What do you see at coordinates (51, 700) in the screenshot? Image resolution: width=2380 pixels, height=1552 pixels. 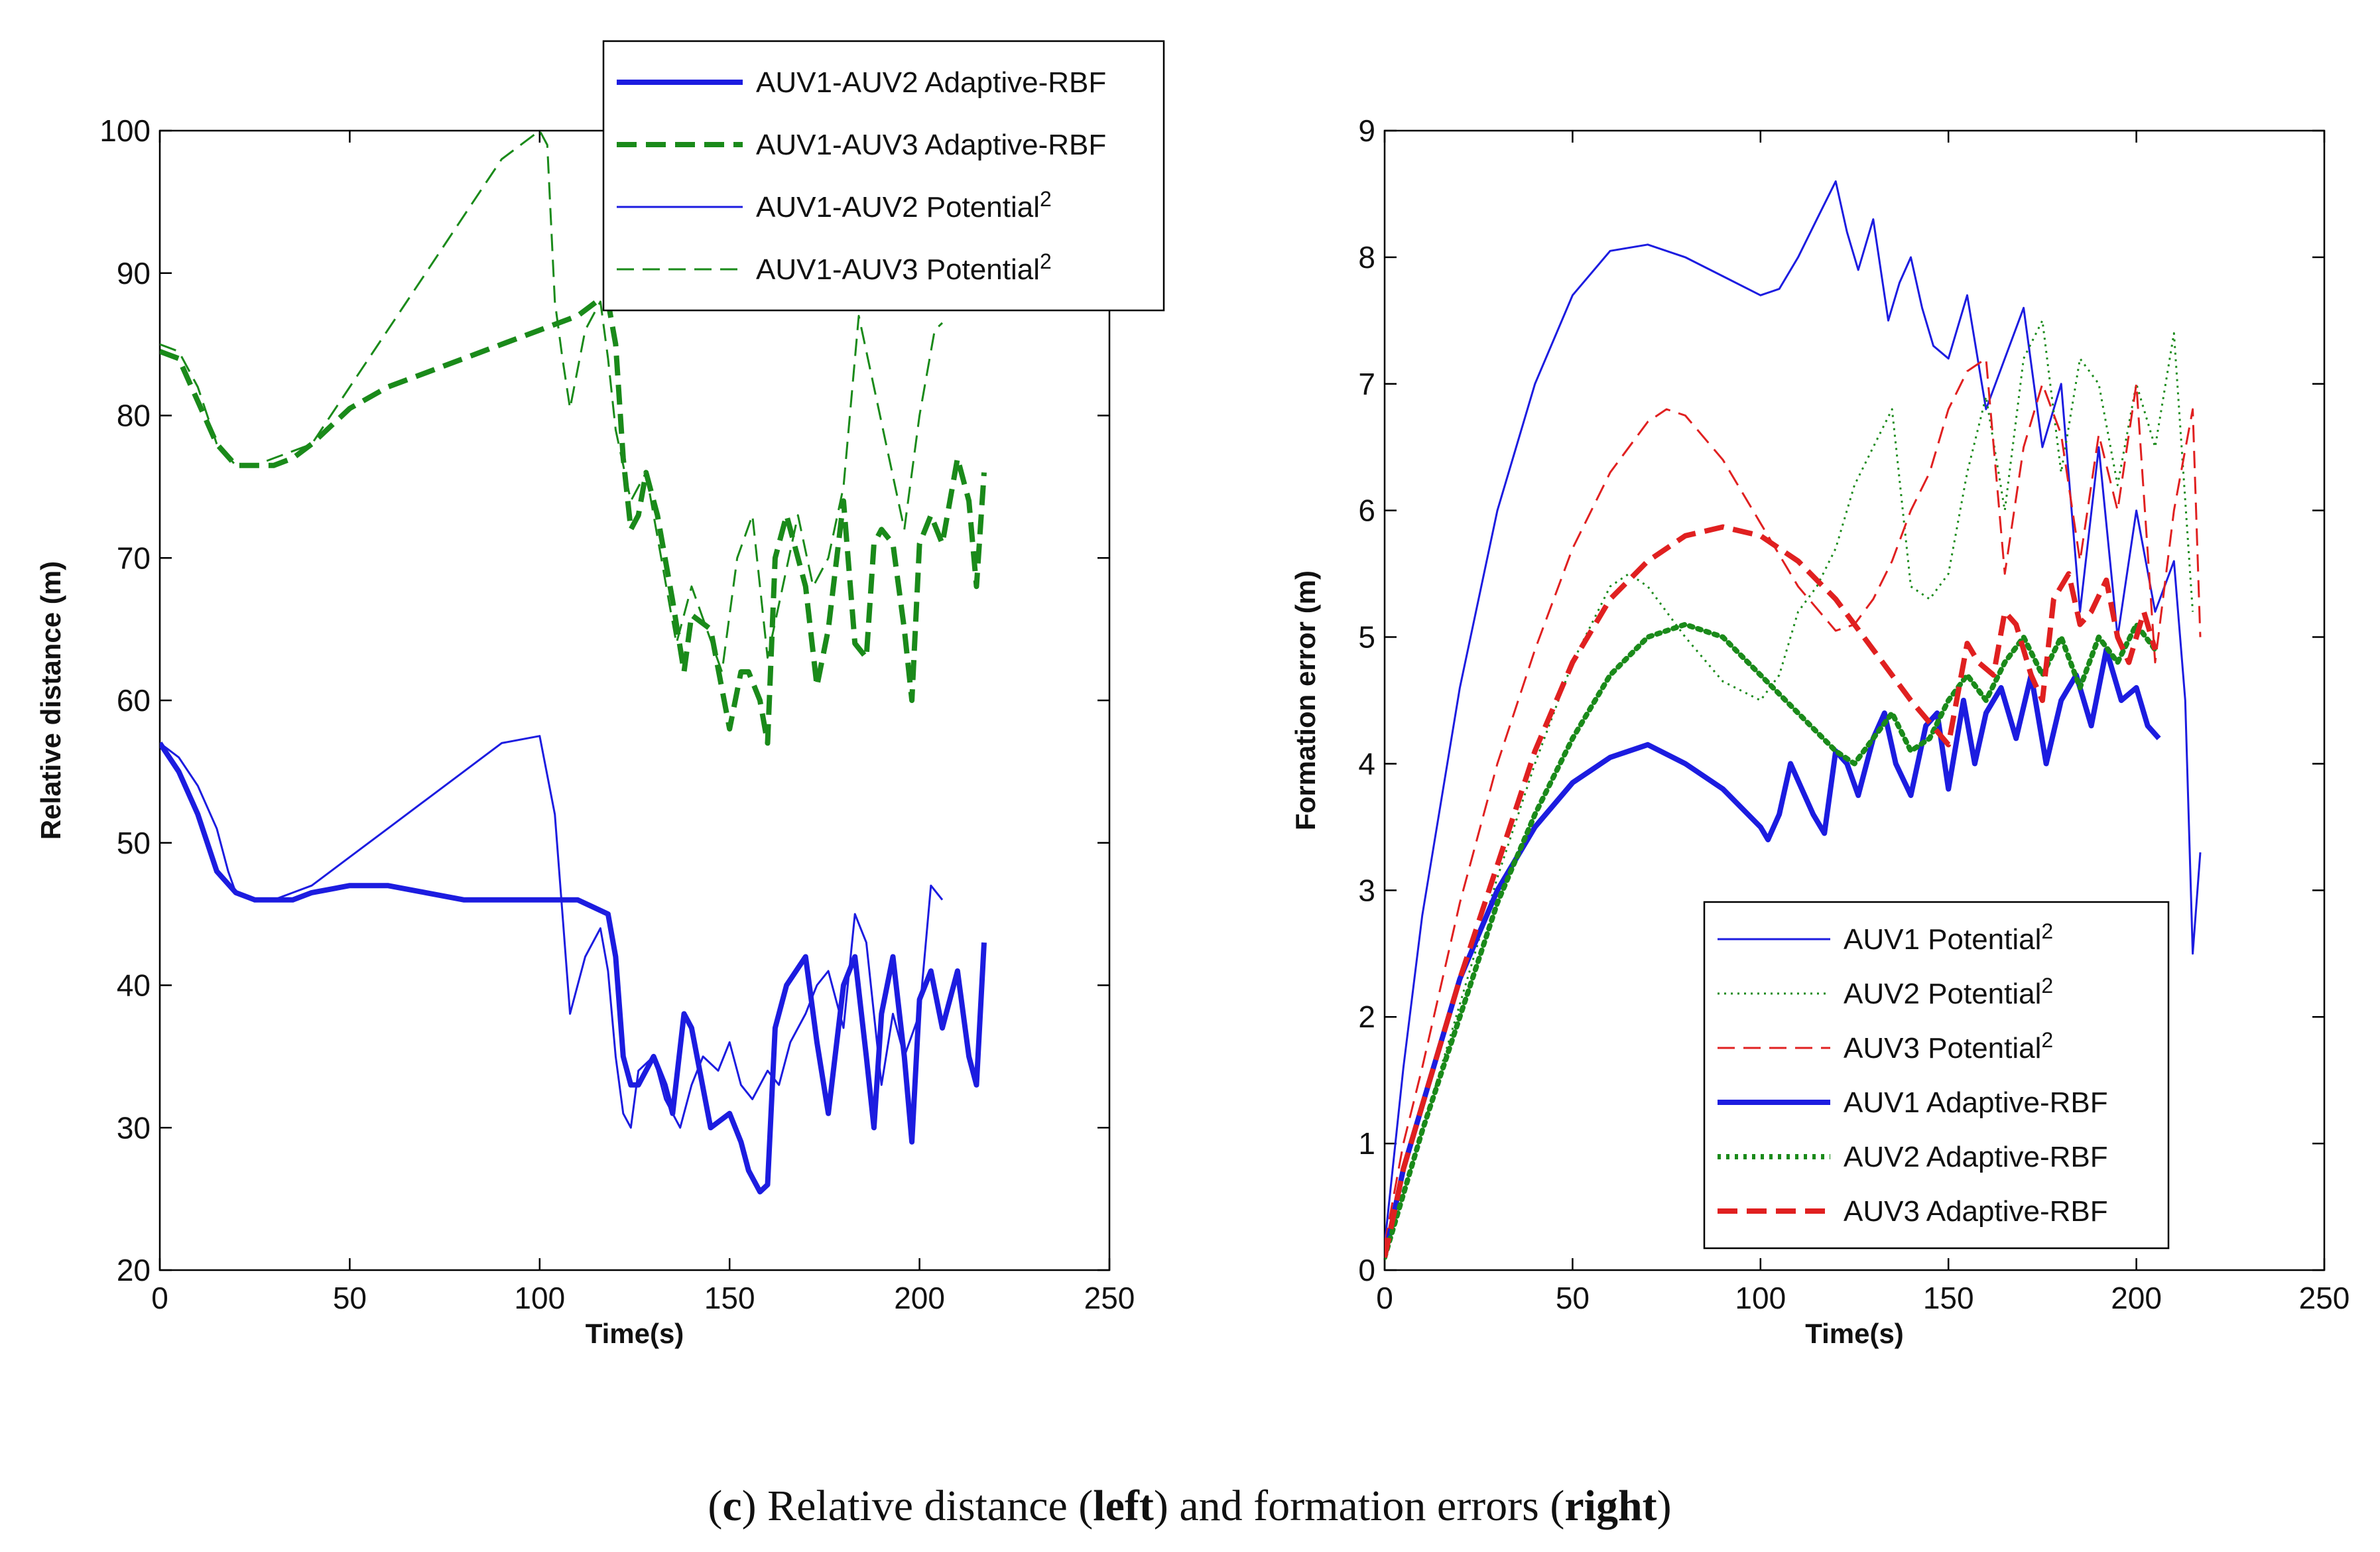 I see `y-axis-label: Relative distance (m)` at bounding box center [51, 700].